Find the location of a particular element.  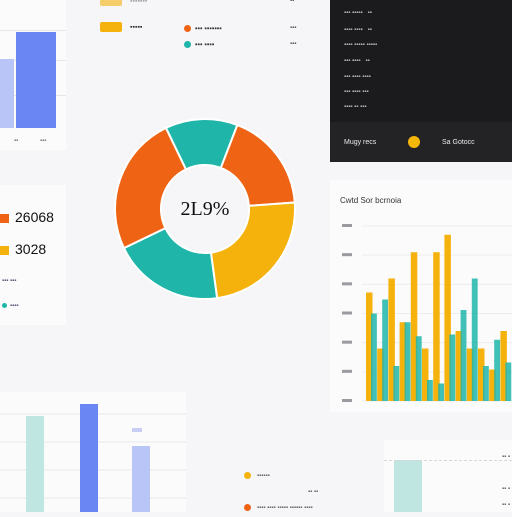

legend-item: ▪▪▪▪▪▪▪ is located at coordinates (123, 3).